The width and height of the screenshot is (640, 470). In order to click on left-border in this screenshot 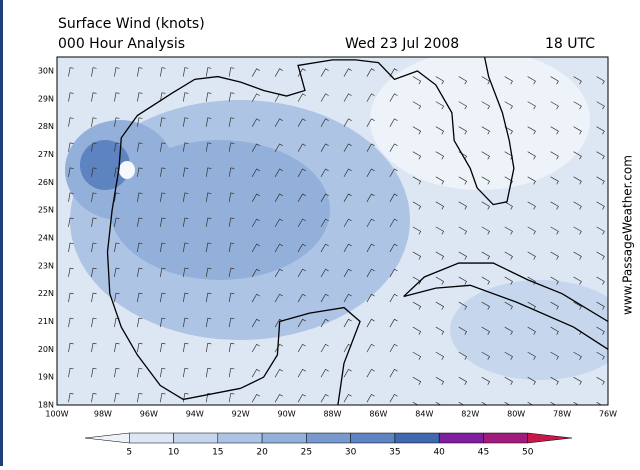, I will do `click(1, 233)`.